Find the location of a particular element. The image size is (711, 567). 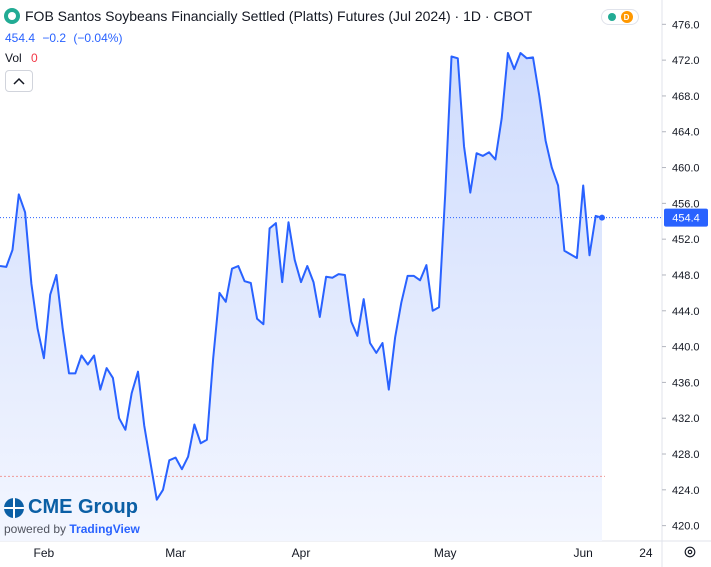

x-axis-tick-label: Apr is located at coordinates (301, 553).